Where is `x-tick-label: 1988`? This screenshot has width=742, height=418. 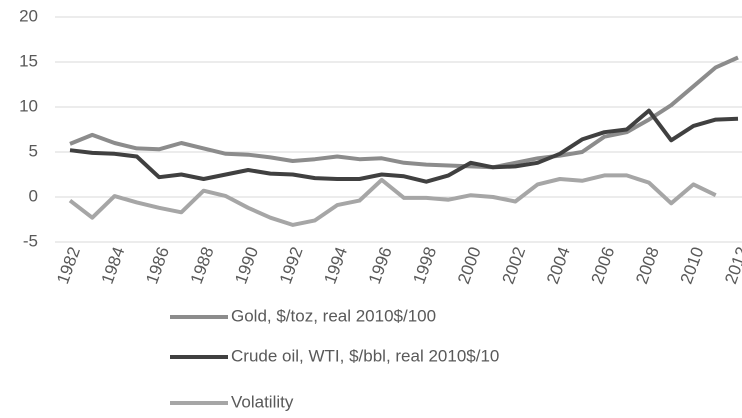 x-tick-label: 1988 is located at coordinates (202, 265).